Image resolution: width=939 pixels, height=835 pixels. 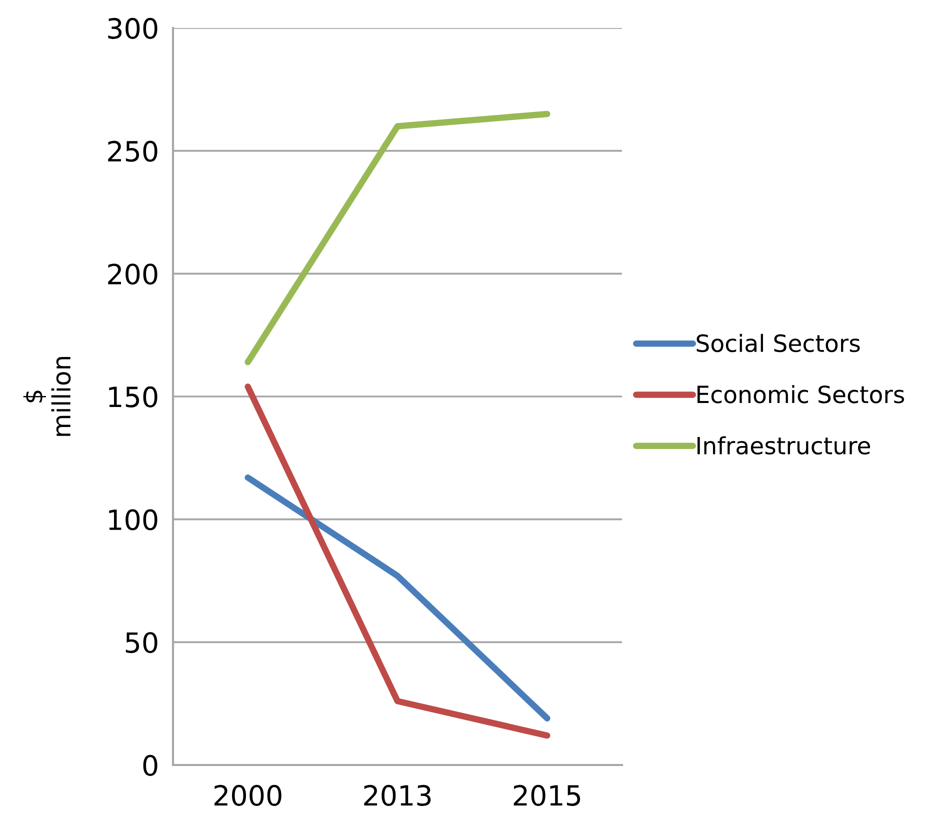 What do you see at coordinates (142, 643) in the screenshot?
I see `y-tick-label: 50` at bounding box center [142, 643].